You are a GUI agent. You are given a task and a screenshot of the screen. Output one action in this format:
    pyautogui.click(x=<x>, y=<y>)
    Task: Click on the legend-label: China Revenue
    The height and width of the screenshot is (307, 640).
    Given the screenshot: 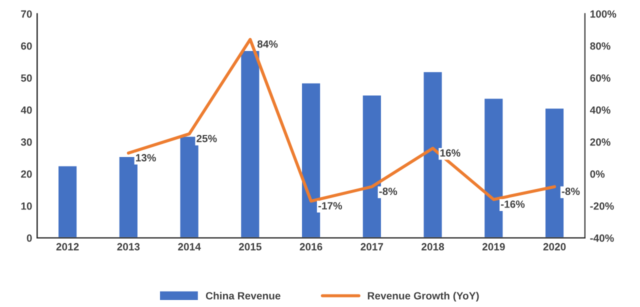 What is the action you would take?
    pyautogui.click(x=243, y=296)
    